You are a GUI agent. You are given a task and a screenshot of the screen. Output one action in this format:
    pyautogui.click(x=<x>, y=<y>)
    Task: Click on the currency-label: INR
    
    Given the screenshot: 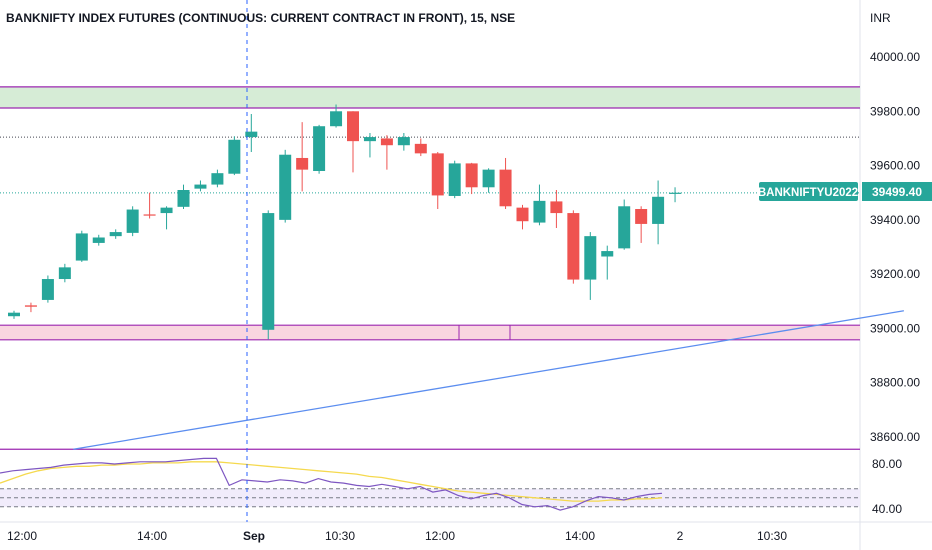 What is the action you would take?
    pyautogui.click(x=880, y=18)
    